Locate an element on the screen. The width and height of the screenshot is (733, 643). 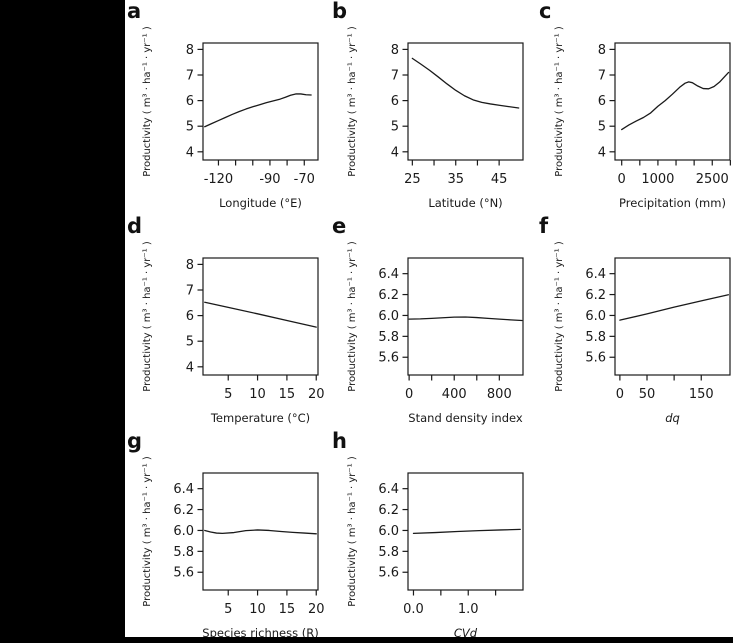
curve-e is located at coordinates (465, 319).